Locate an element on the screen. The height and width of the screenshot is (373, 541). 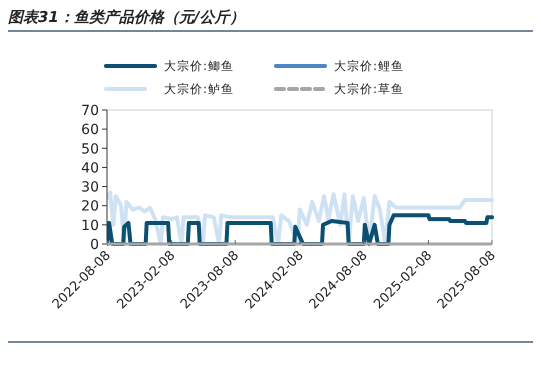
y-tick-label: 50 is located at coordinates (90, 149).